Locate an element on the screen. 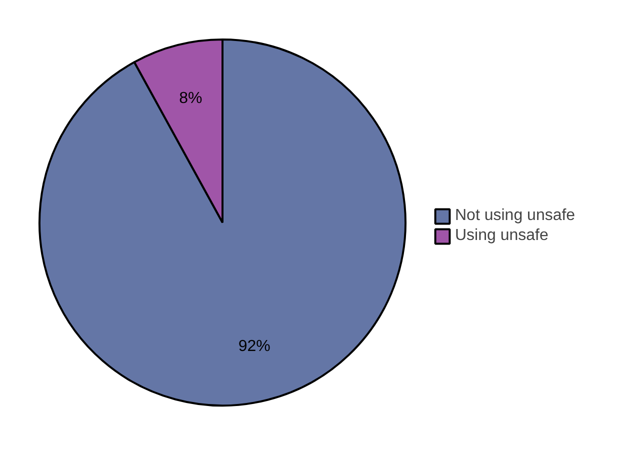 The image size is (640, 450). legend-label: Not using unsafe is located at coordinates (515, 216).